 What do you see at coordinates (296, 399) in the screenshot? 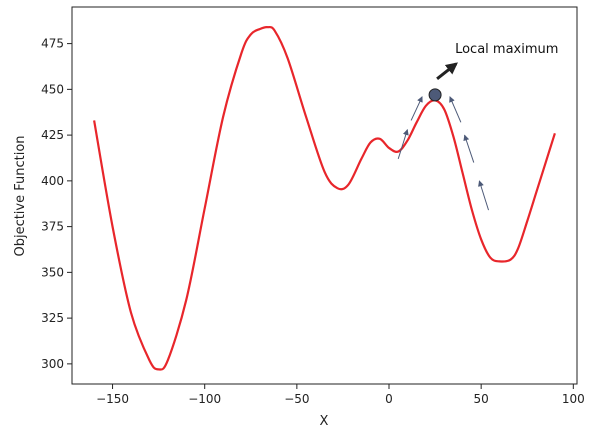
I see `x-tick-label: −50` at bounding box center [296, 399].